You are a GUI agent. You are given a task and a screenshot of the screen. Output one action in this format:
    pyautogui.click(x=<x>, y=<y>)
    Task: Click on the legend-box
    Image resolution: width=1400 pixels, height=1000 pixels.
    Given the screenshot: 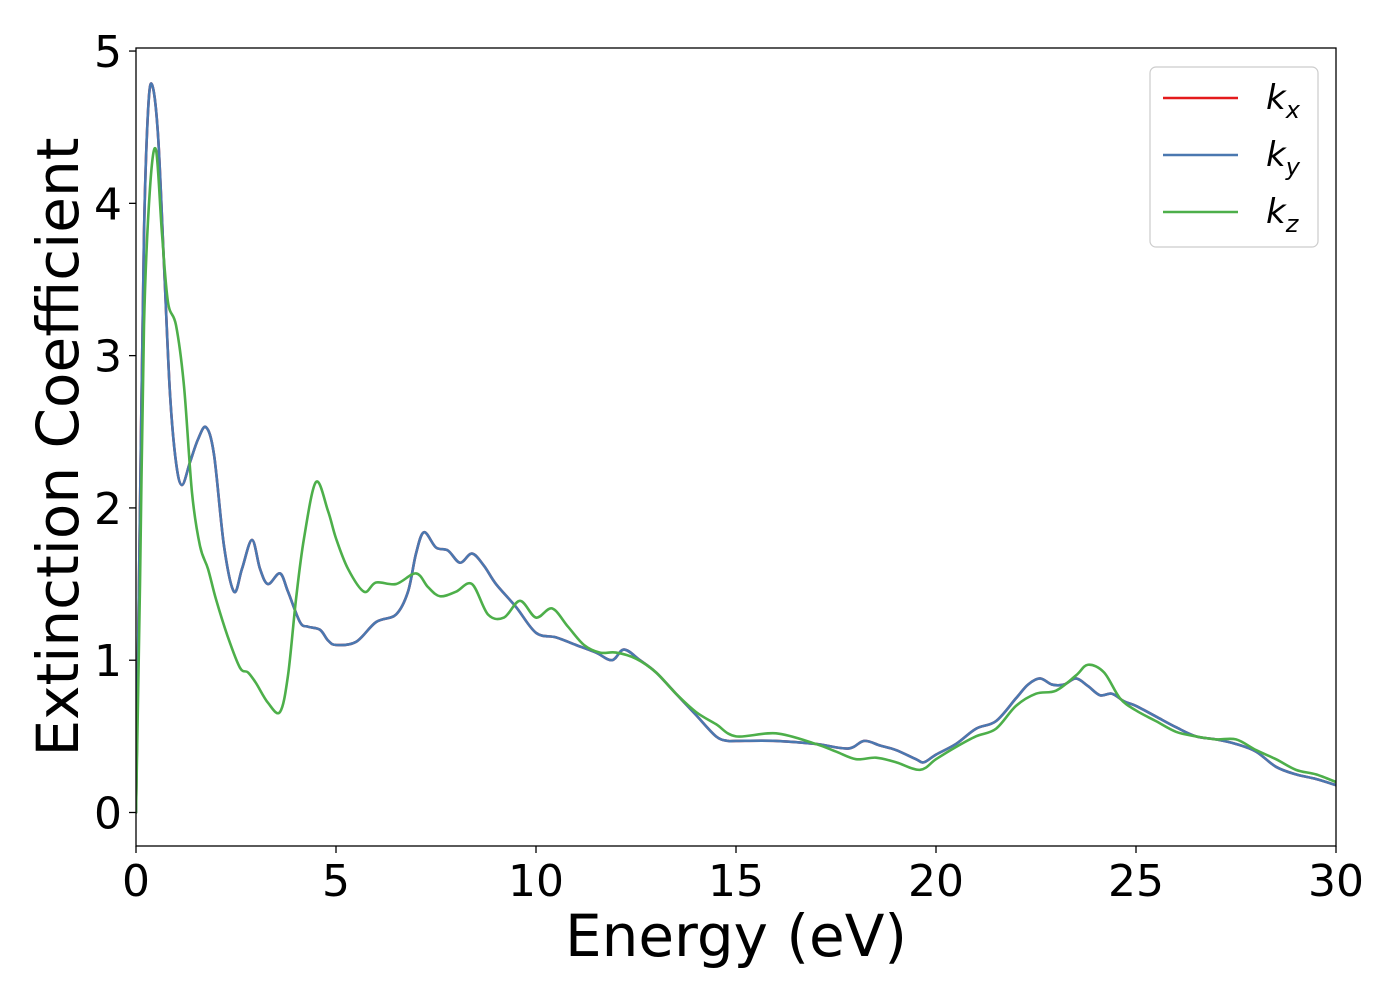 What is the action you would take?
    pyautogui.click(x=1234, y=157)
    